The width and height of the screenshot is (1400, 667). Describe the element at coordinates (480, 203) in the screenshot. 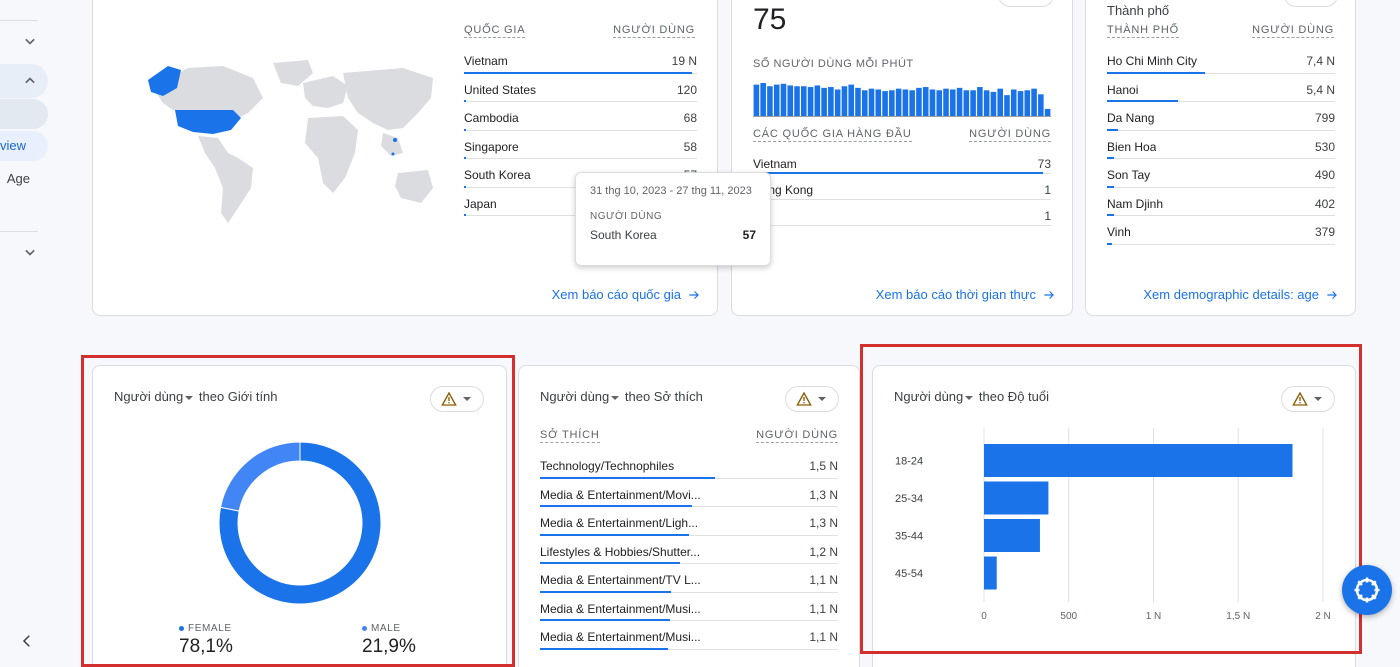

I see `row-label: Japan` at that location.